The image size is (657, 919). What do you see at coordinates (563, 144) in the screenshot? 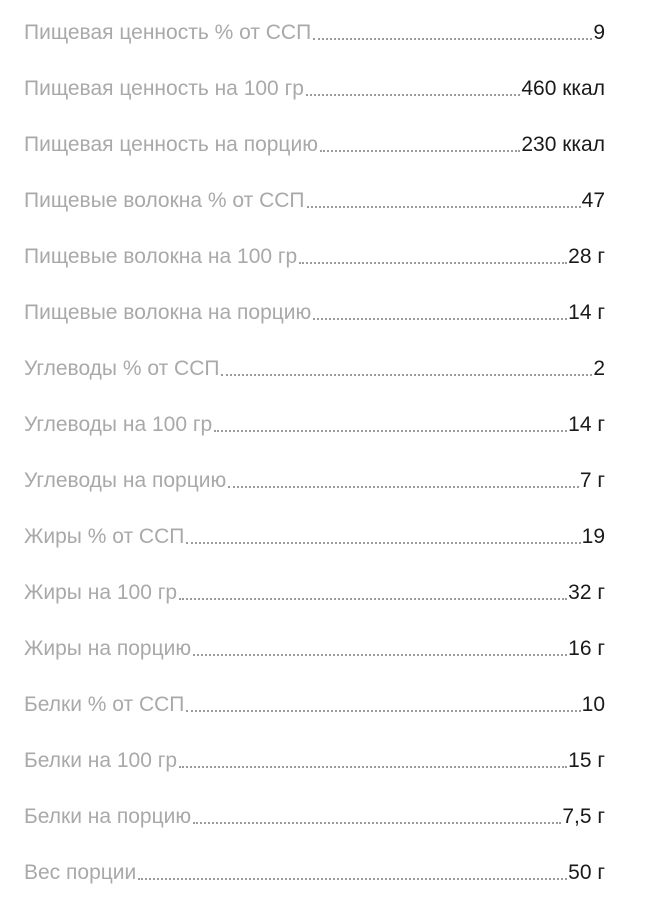
I see `nutrition-value: 230 ккал` at bounding box center [563, 144].